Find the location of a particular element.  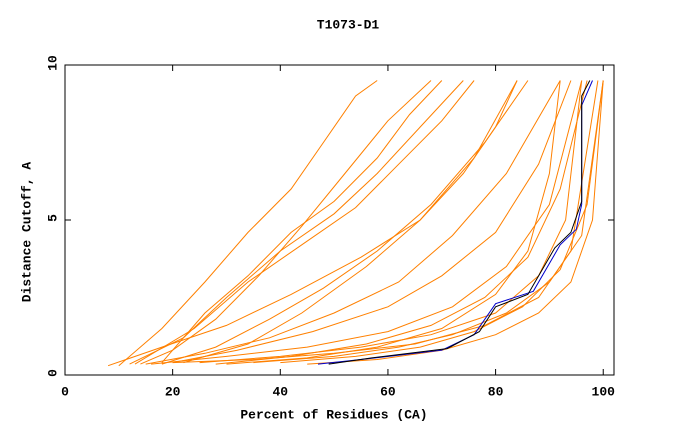

x-tick-label: 0 is located at coordinates (65, 391).